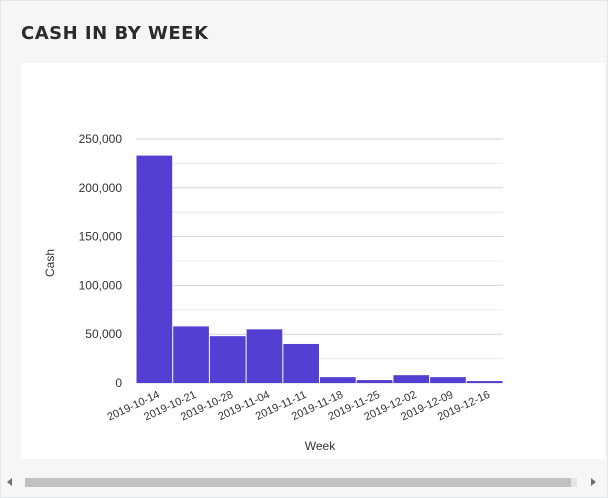 This screenshot has height=498, width=608. I want to click on card-title: CASH IN BY WEEK, so click(115, 33).